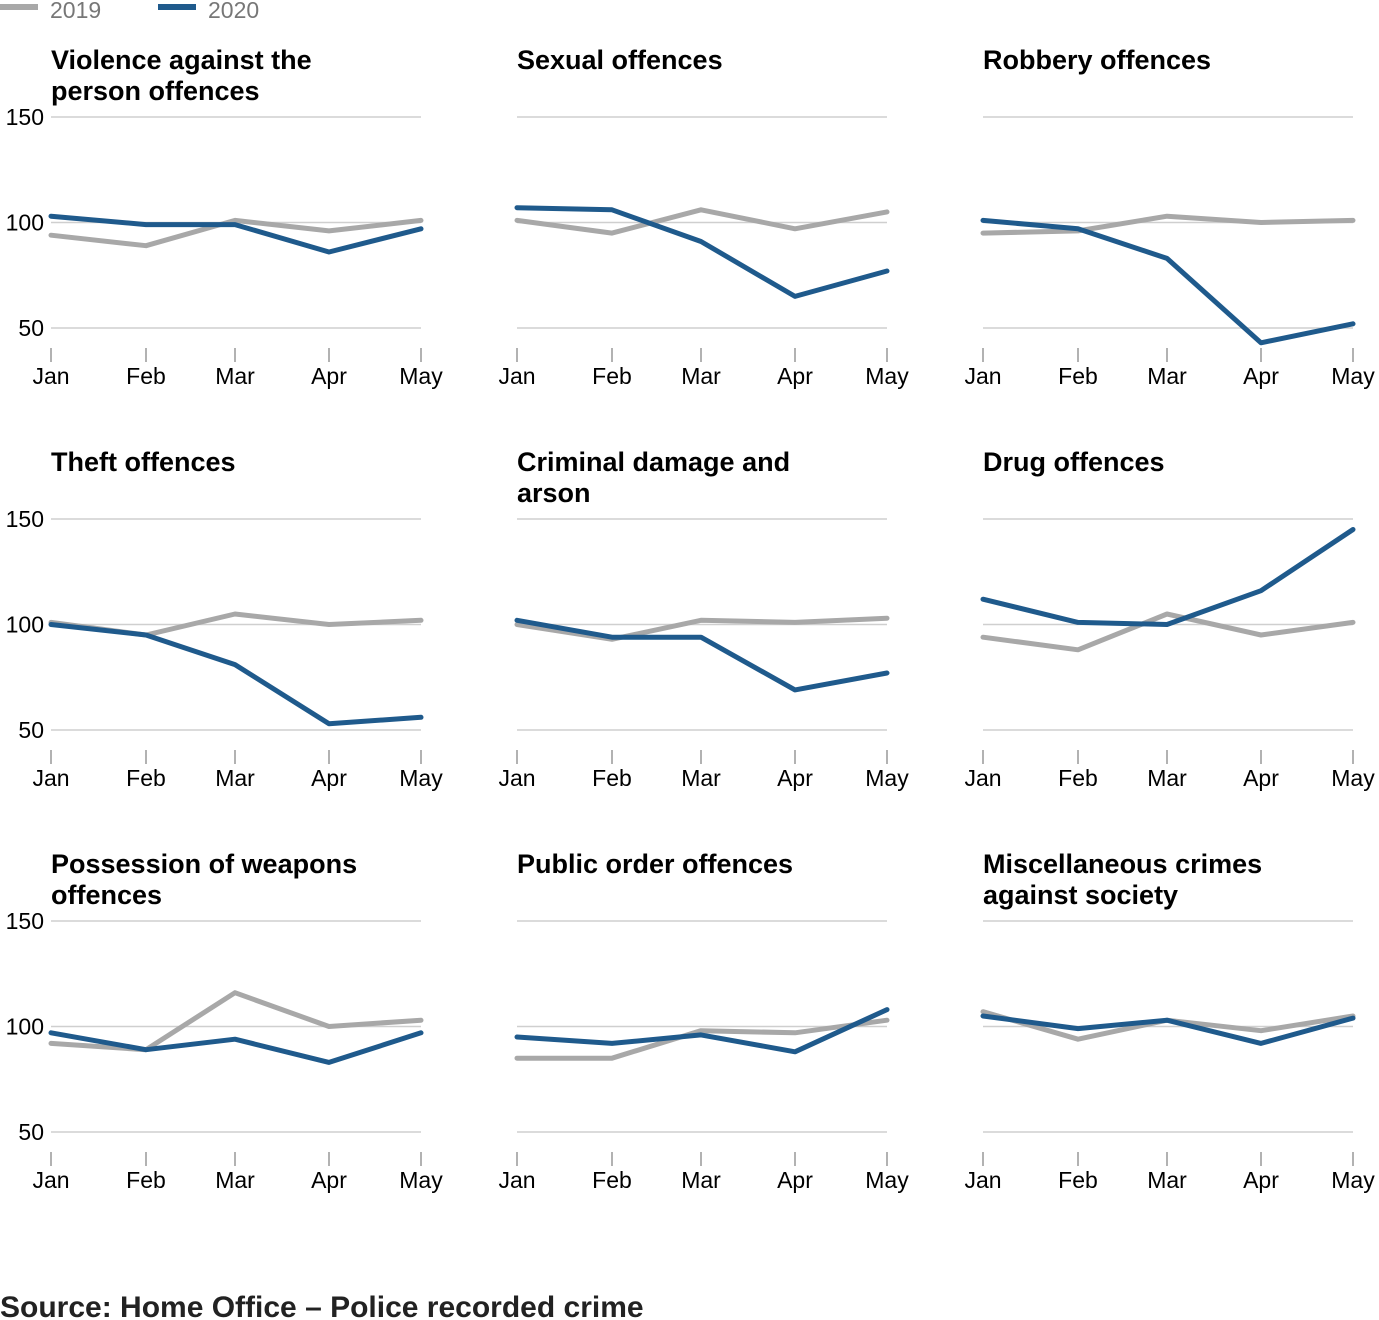  Describe the element at coordinates (155, 91) in the screenshot. I see `panel-title: person offences` at that location.